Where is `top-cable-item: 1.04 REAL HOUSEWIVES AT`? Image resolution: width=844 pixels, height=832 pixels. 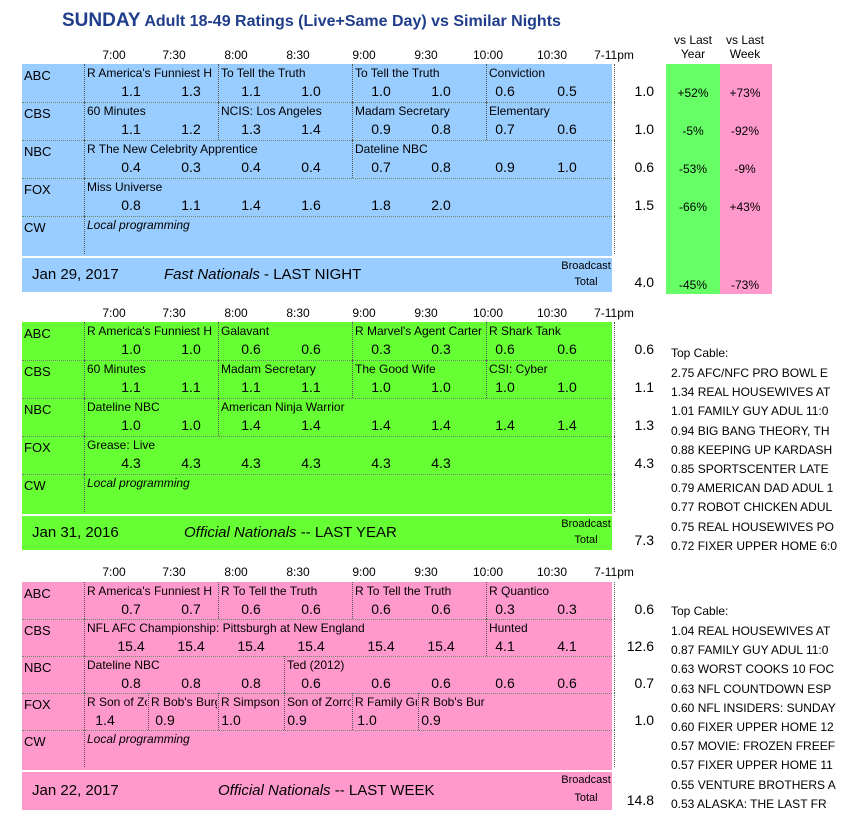
top-cable-item: 1.04 REAL HOUSEWIVES AT is located at coordinates (751, 631).